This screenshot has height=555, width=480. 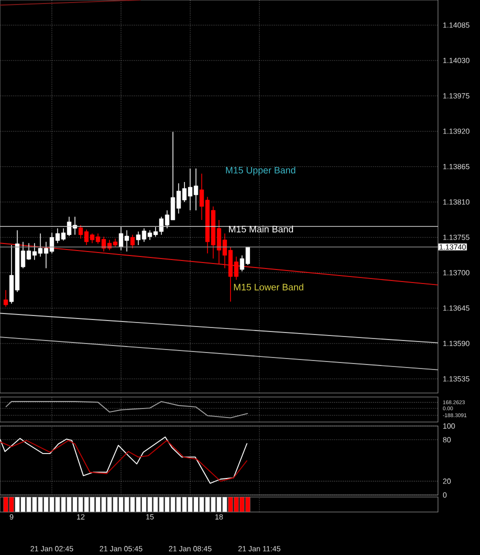 I want to click on annotation: M15 Upper Band, so click(x=261, y=171).